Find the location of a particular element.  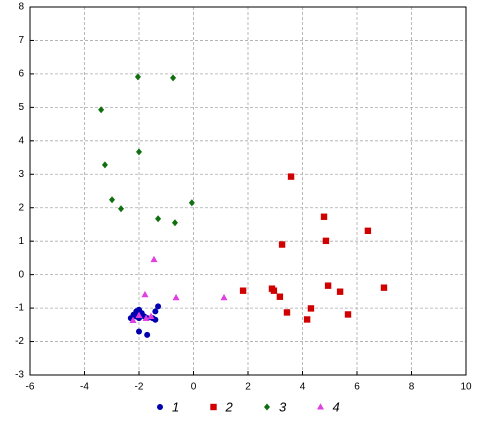

y-tick-label: -3 is located at coordinates (19, 375).